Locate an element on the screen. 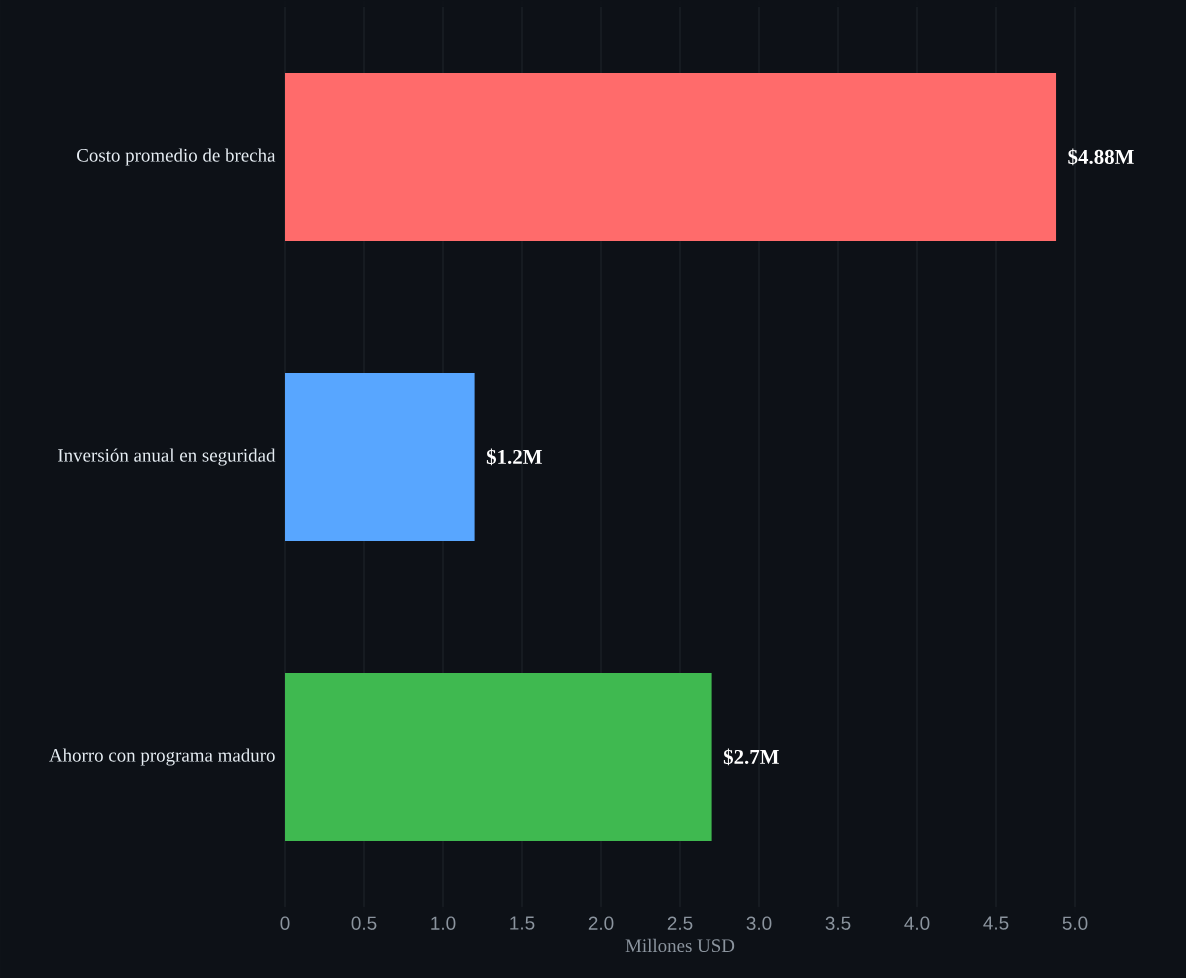 This screenshot has height=978, width=1186. y-tick-label: Ahorro con programa maduro is located at coordinates (162, 757).